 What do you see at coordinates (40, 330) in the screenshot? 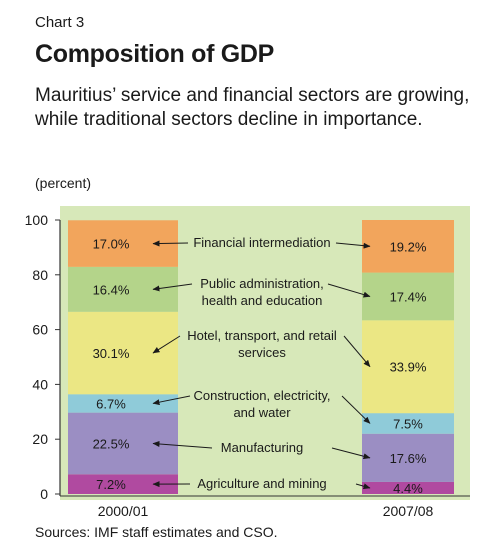
I see `y-tick-label: 60` at bounding box center [40, 330].